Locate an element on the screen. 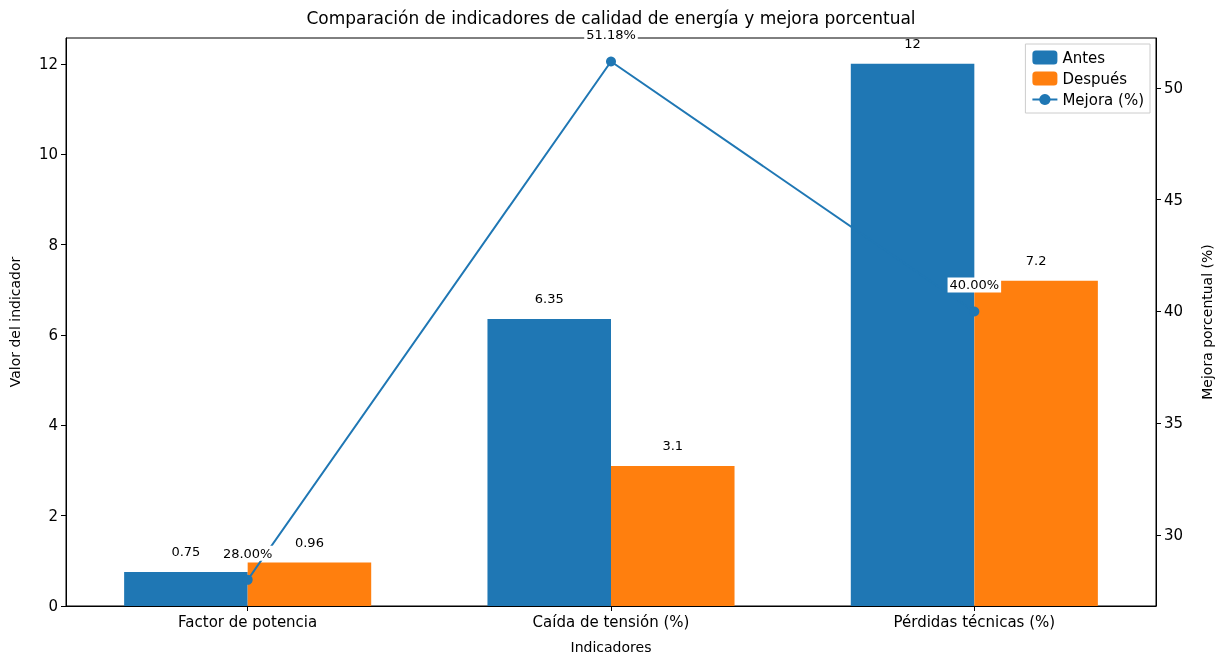  legend-label: Después is located at coordinates (1095, 78).